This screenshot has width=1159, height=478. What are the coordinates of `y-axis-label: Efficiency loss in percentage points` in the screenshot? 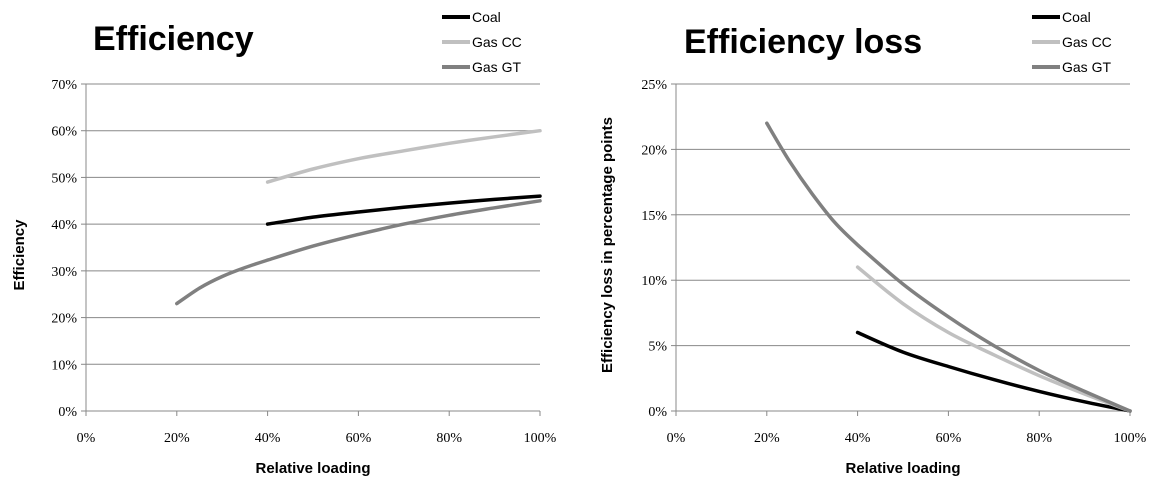 It's located at (607, 245).